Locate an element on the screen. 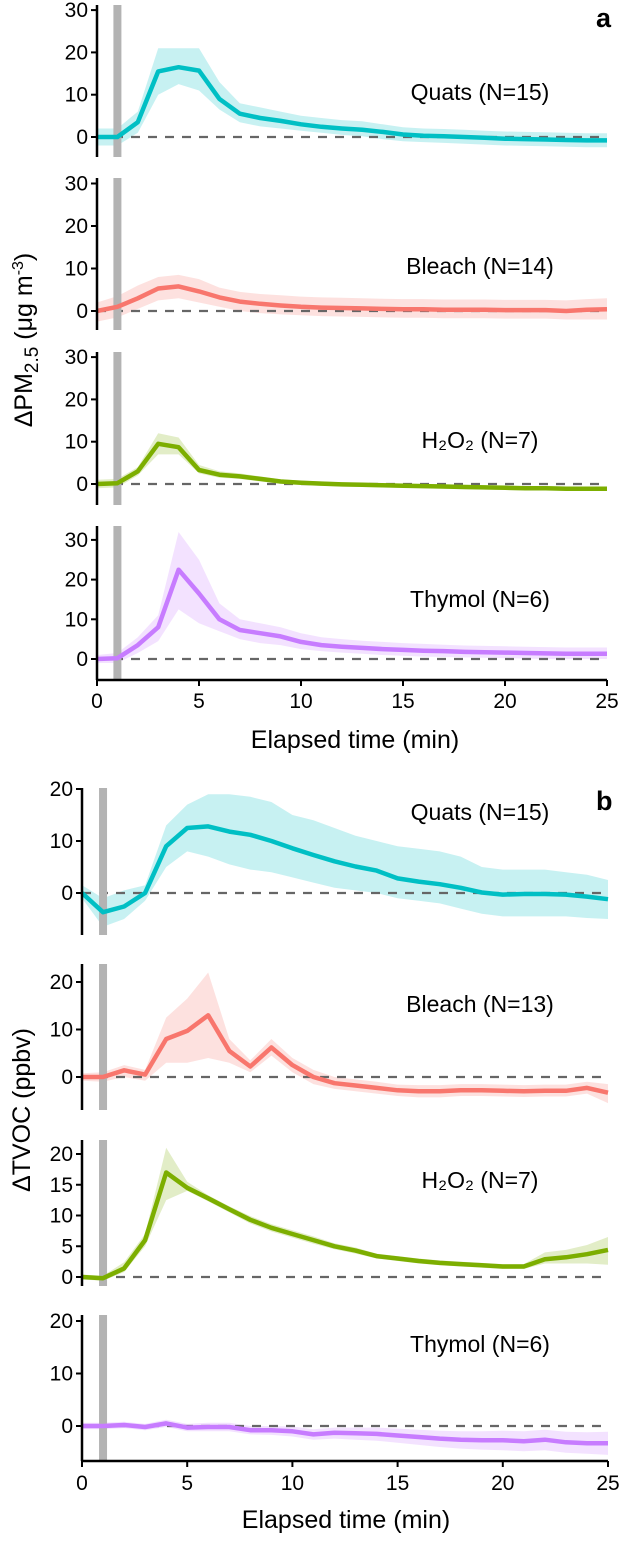 The width and height of the screenshot is (626, 1541). x-axis-label-b: Elapsed time (min) is located at coordinates (346, 1520).